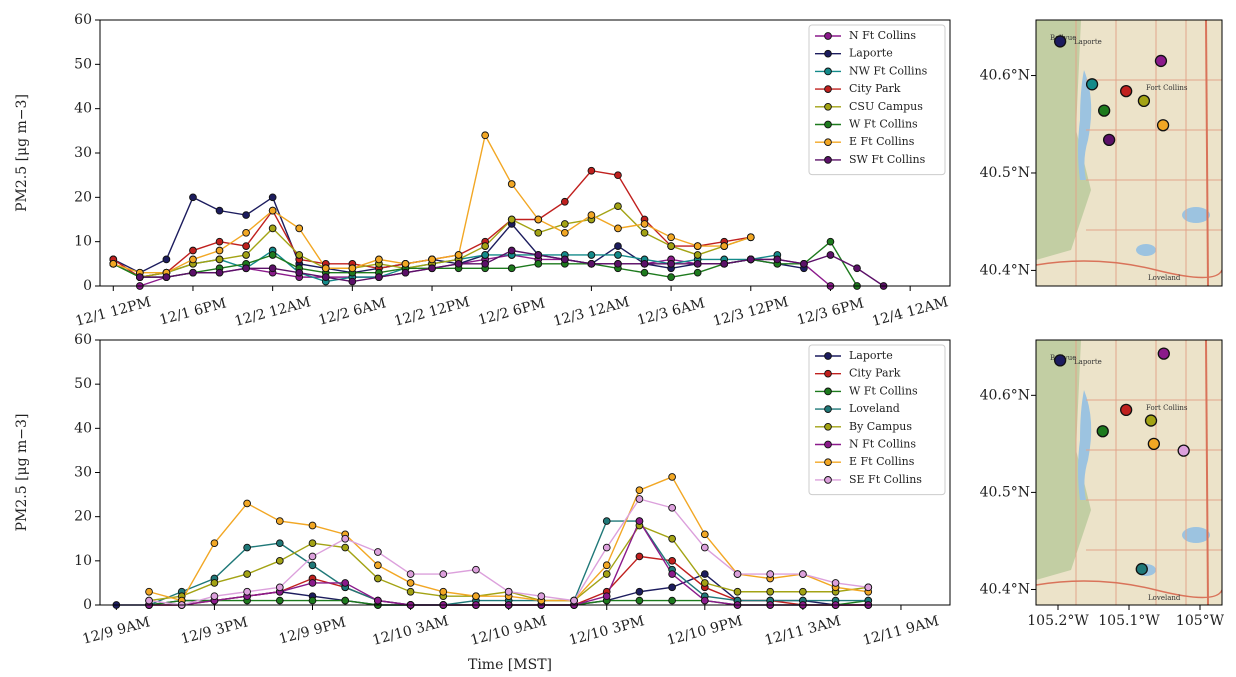 This screenshot has width=1236, height=677. Describe the element at coordinates (83, 64) in the screenshot. I see `y-tick-label: 50` at that location.